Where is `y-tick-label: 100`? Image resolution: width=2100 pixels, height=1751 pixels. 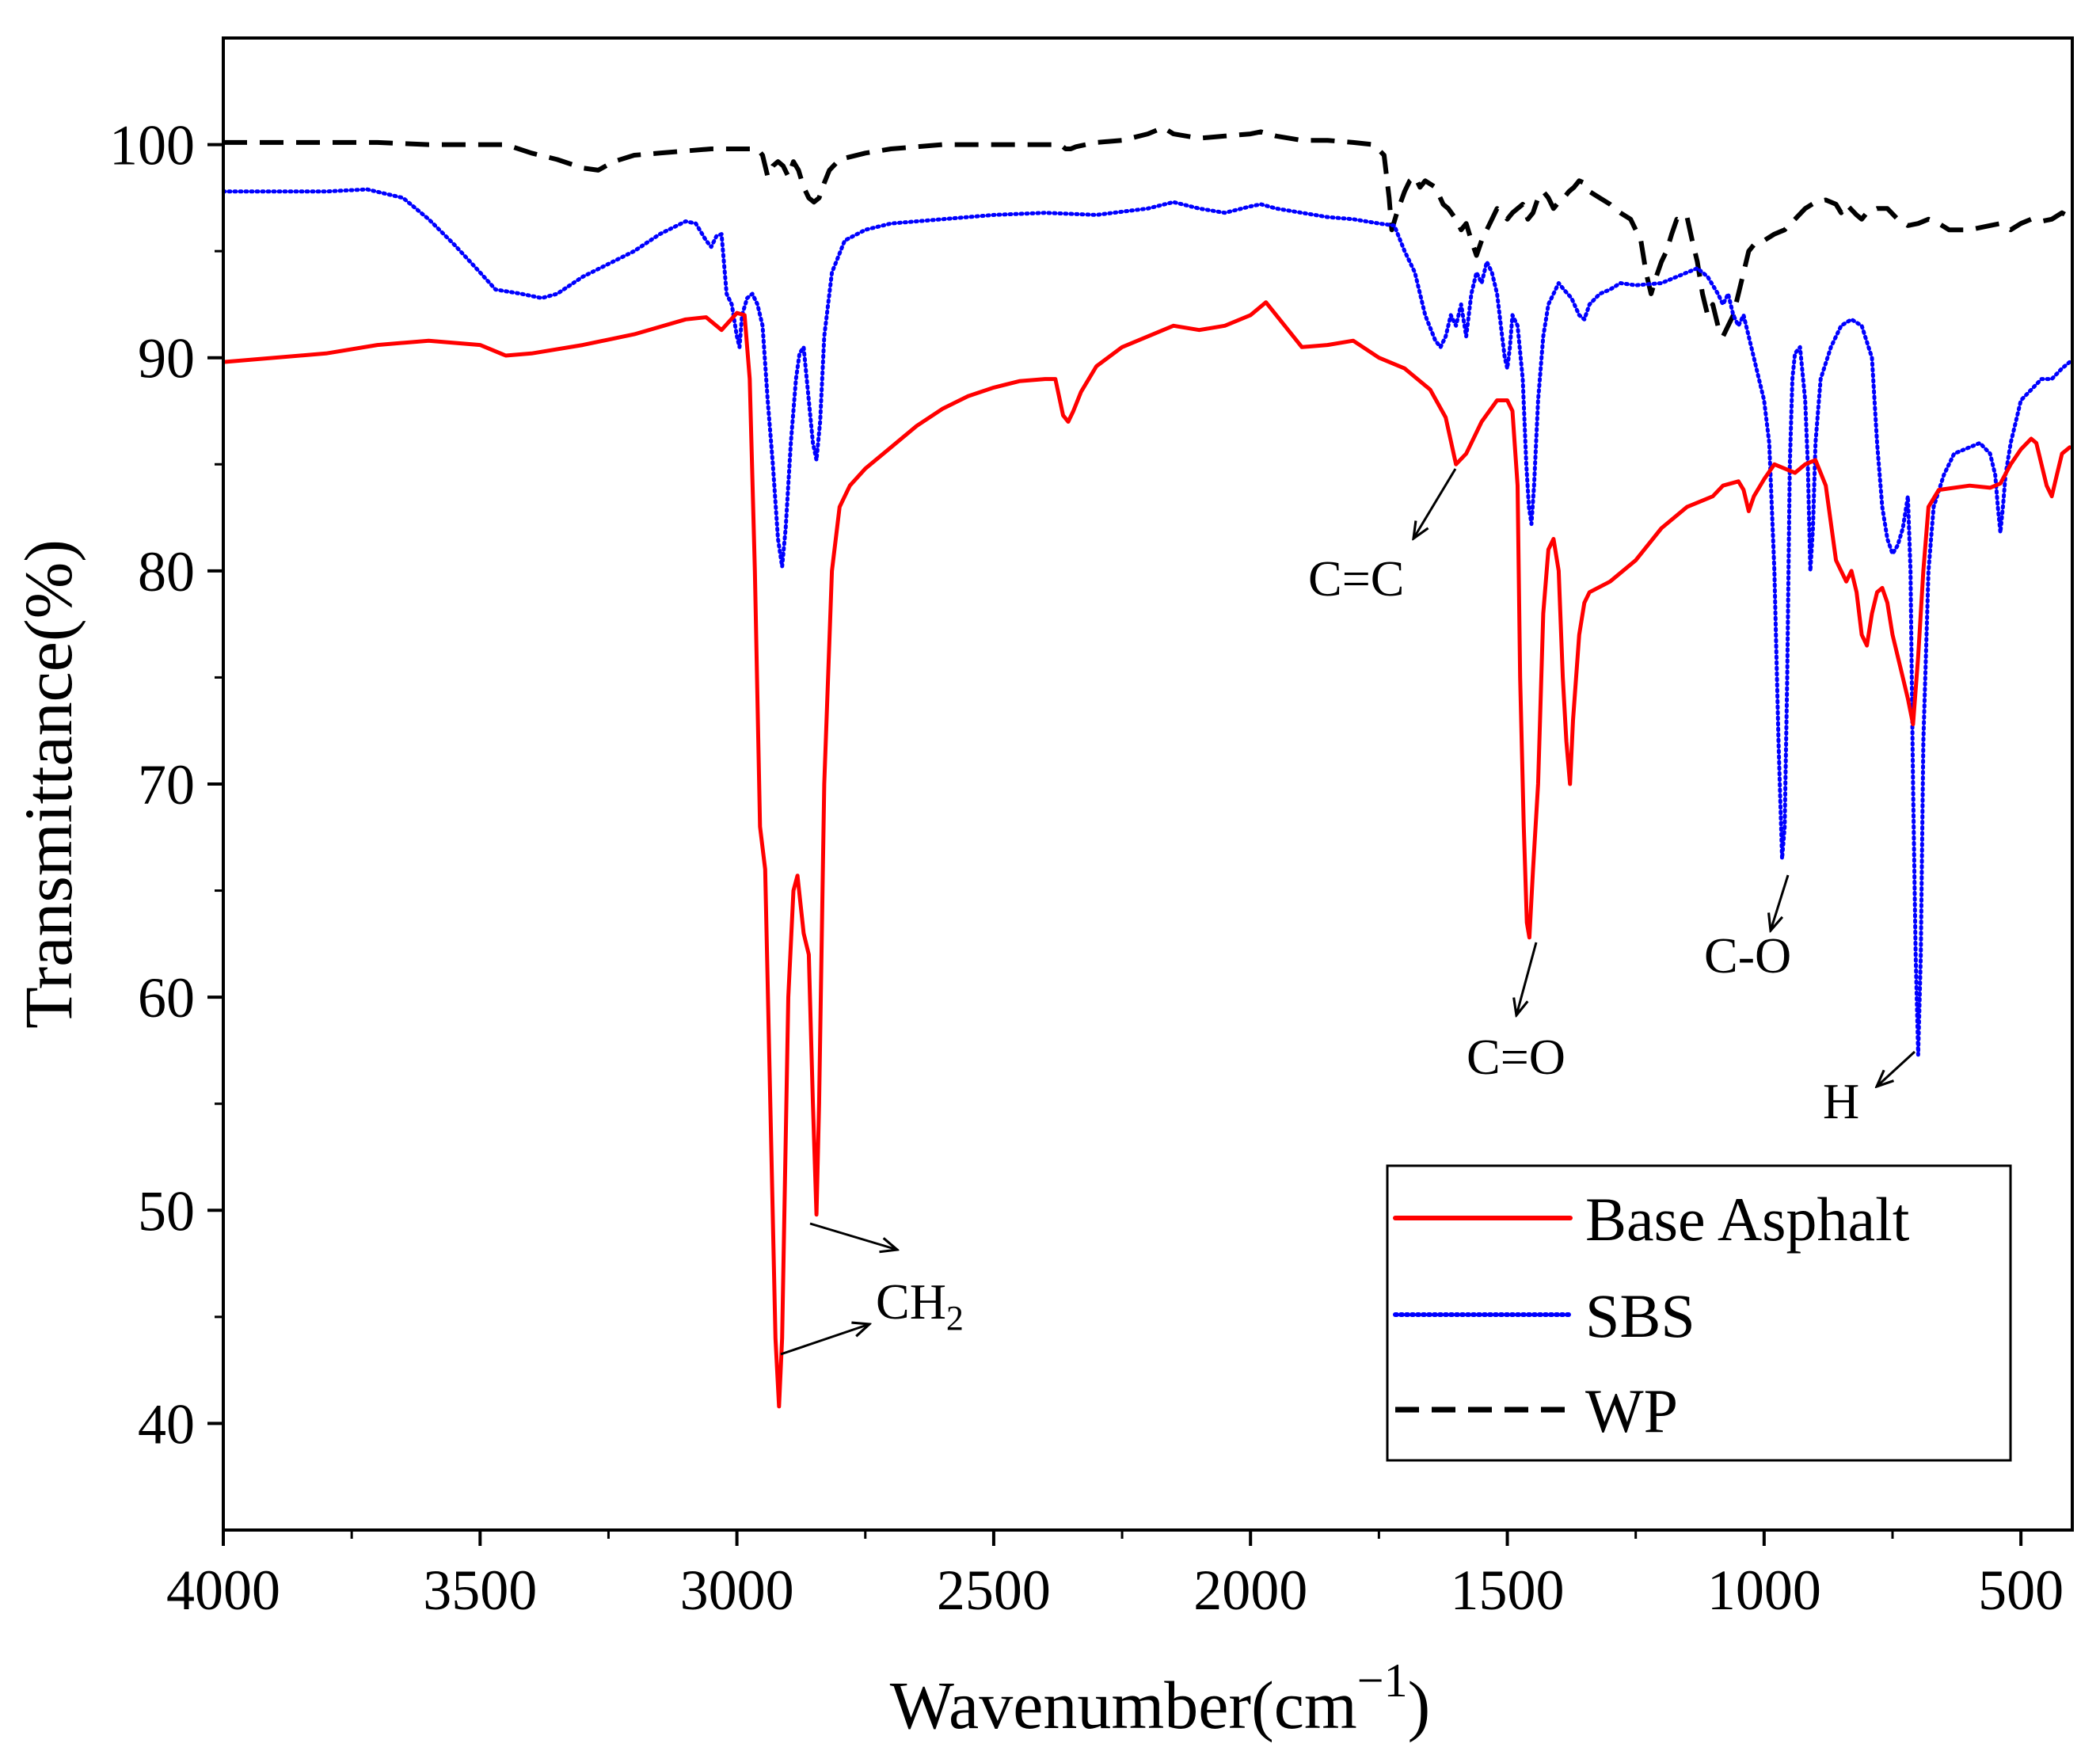
y-tick-label: 100 is located at coordinates (152, 145).